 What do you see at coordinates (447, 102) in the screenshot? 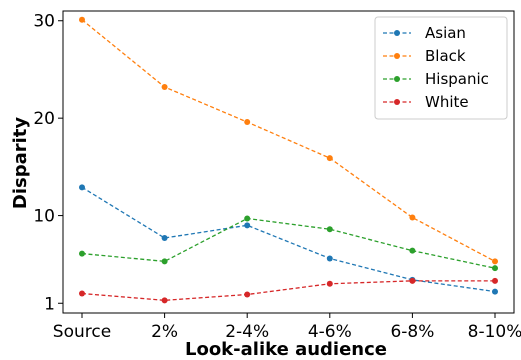
I see `legend-label-white: White` at bounding box center [447, 102].